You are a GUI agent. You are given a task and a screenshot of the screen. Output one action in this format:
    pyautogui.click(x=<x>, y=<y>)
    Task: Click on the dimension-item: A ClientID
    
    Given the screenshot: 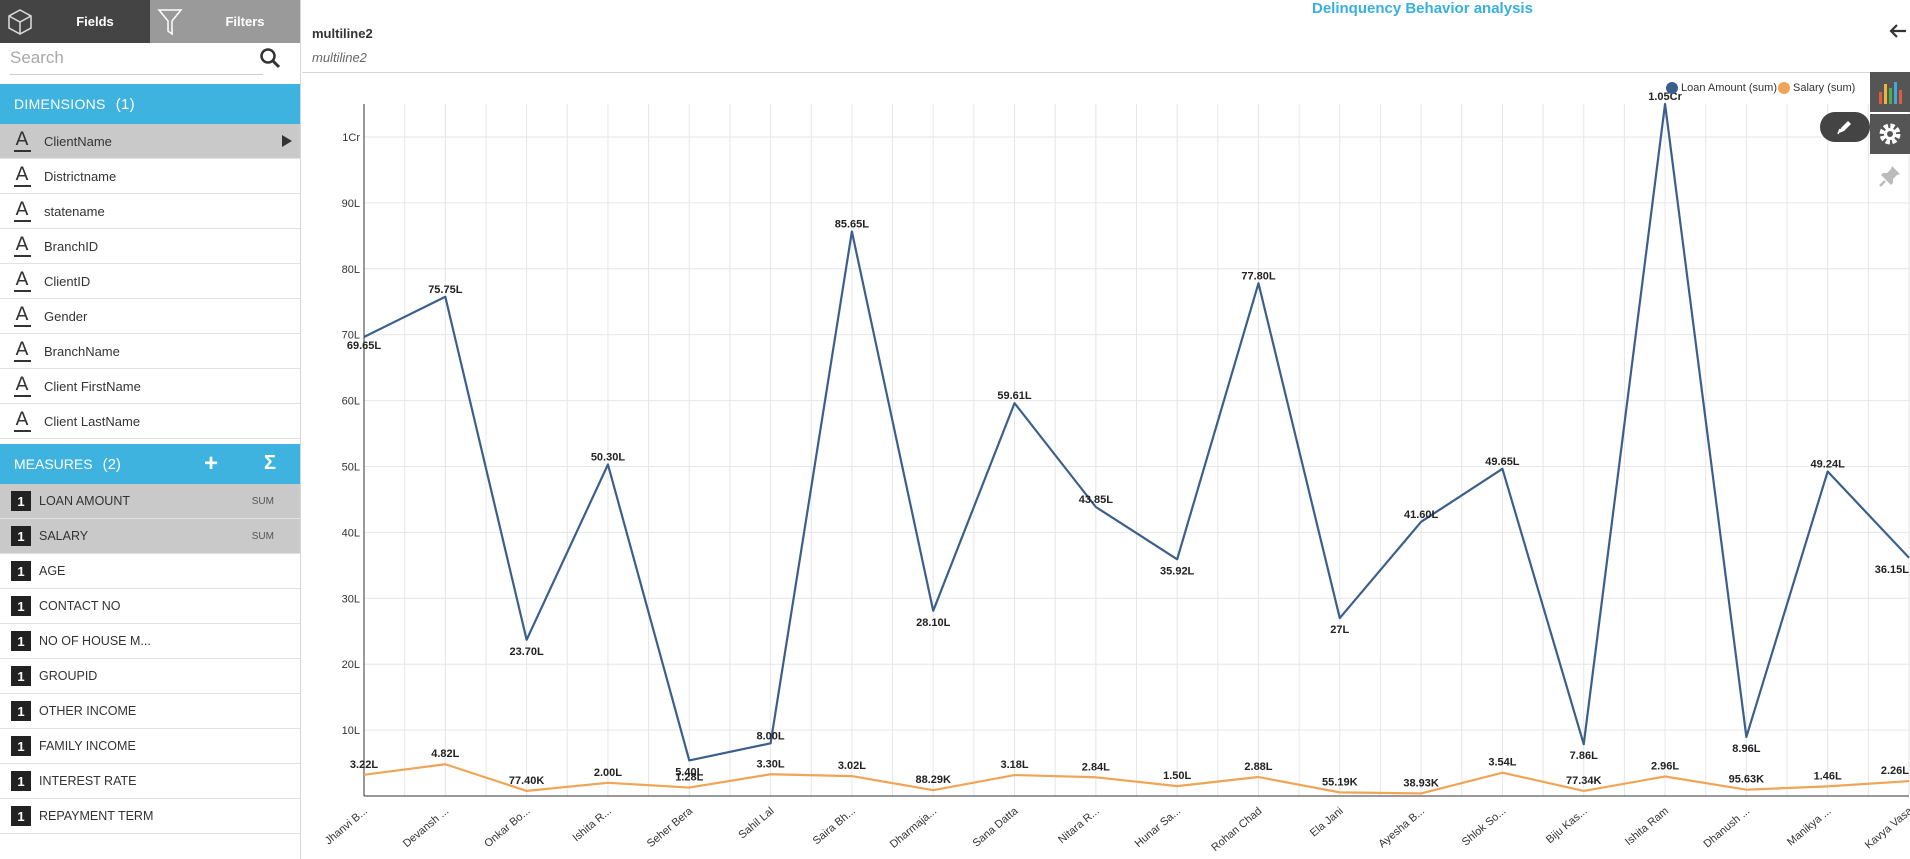 What is the action you would take?
    pyautogui.click(x=150, y=281)
    